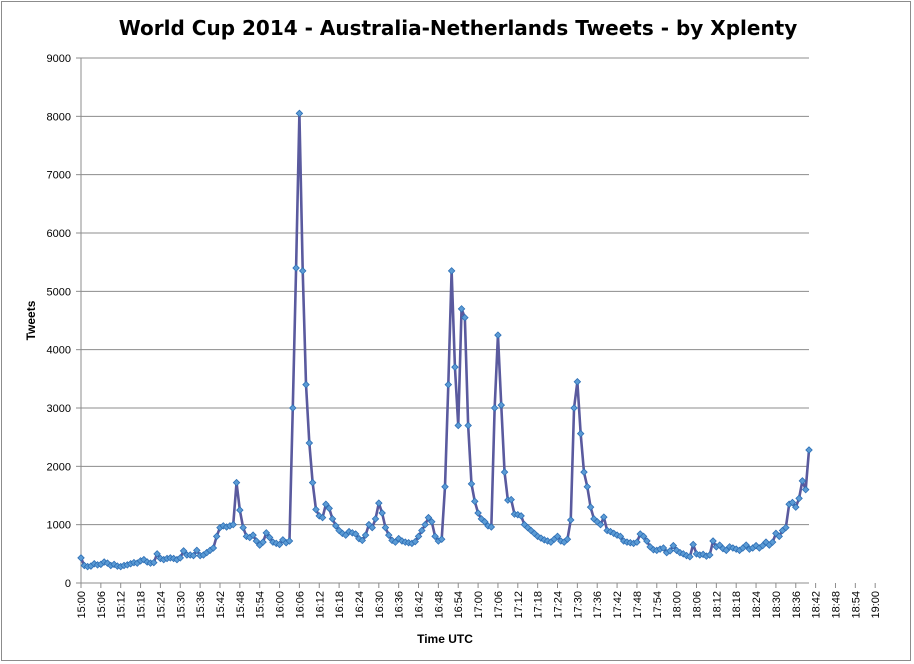 The height and width of the screenshot is (664, 914). Describe the element at coordinates (59, 351) in the screenshot. I see `y-tick-label: 4000` at that location.